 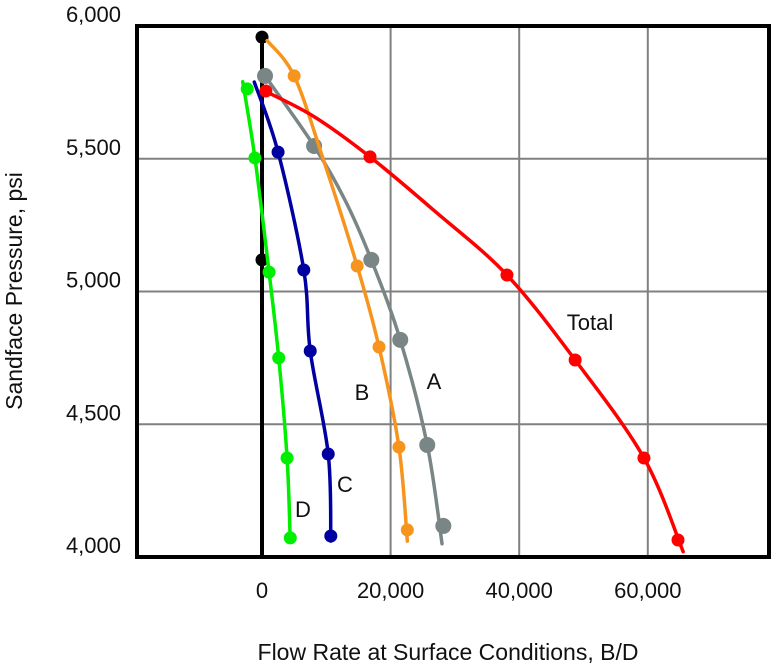 What do you see at coordinates (590, 322) in the screenshot?
I see `series-label-total: Total` at bounding box center [590, 322].